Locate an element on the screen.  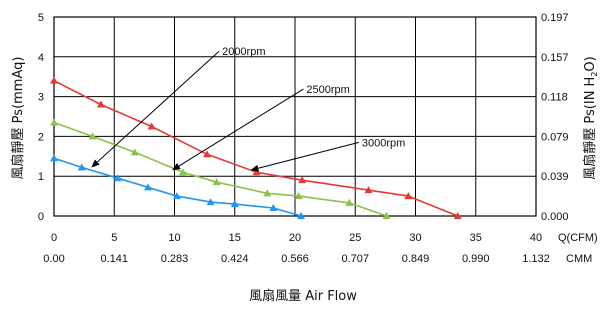
x-tick-label-cmm-8: 1.132 is located at coordinates (536, 259).